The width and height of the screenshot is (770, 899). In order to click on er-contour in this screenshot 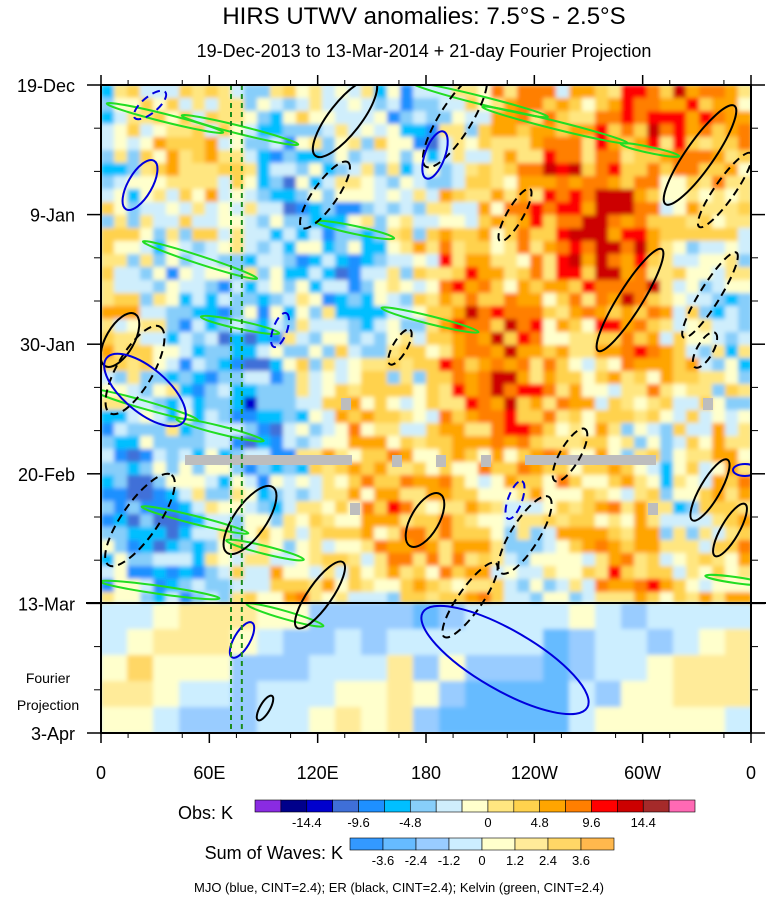, I will do `click(425, 520)`.